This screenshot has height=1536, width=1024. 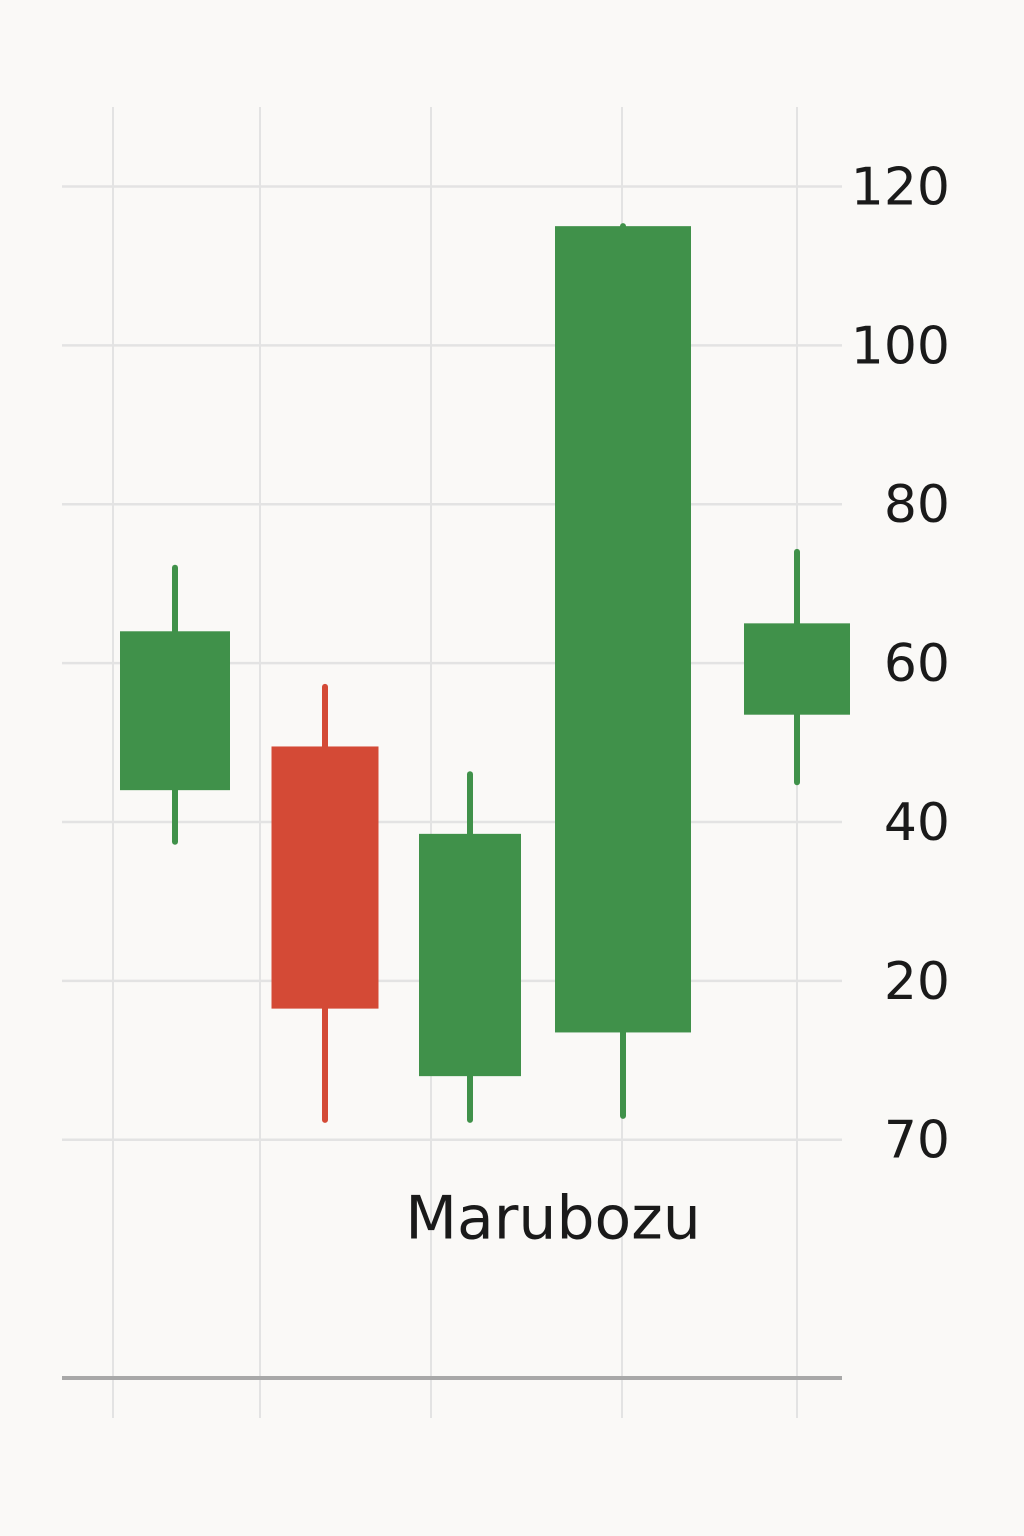 I want to click on y-tick-label: 40, so click(x=917, y=823).